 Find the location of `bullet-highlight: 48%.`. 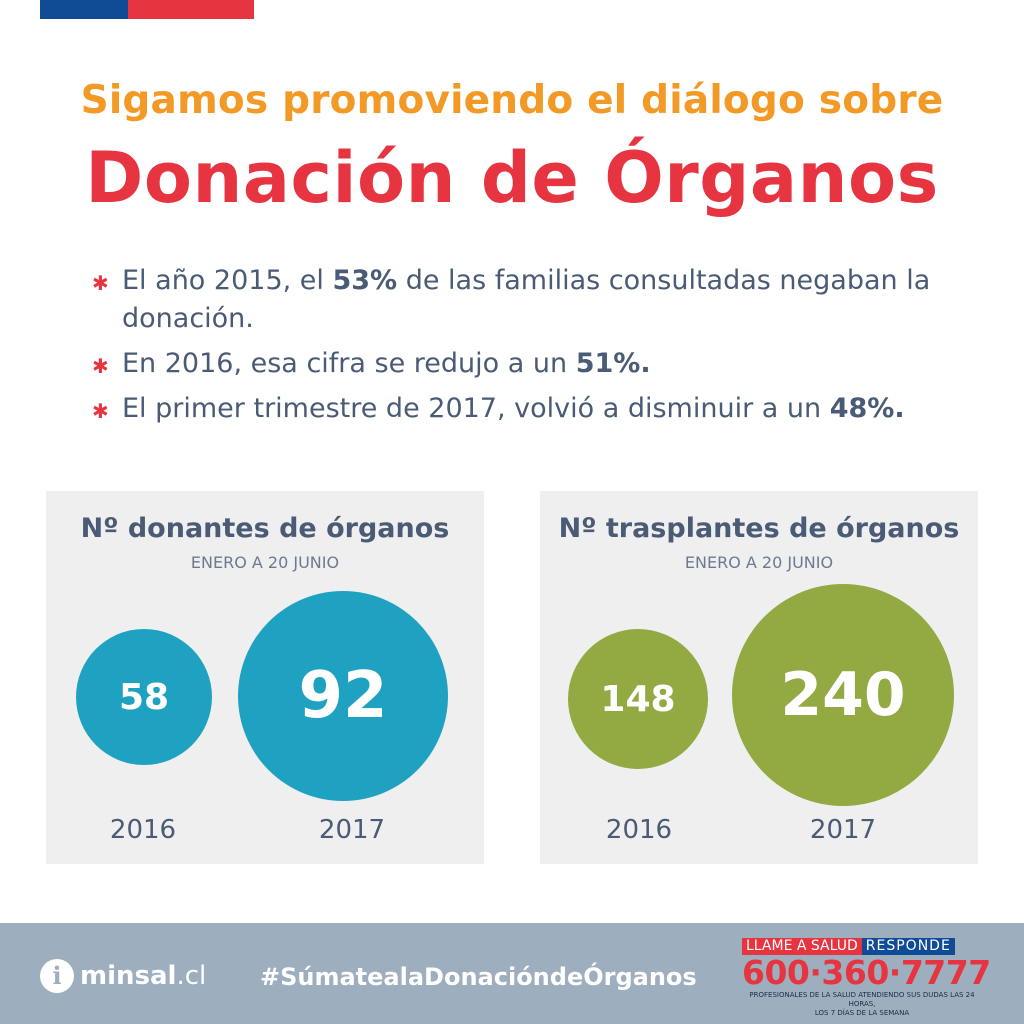

bullet-highlight: 48%. is located at coordinates (867, 408).